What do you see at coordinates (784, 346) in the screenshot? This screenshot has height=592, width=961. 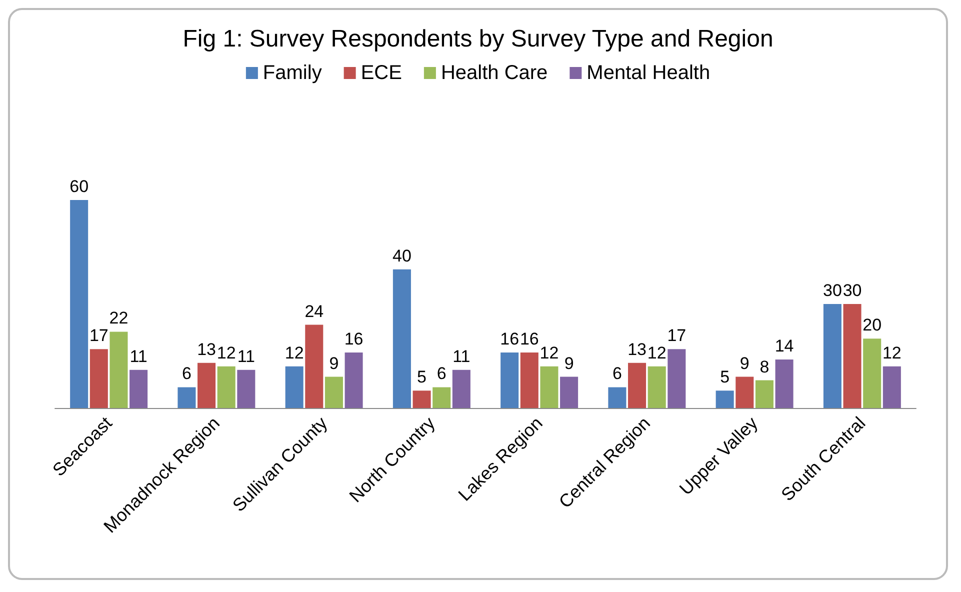 I see `data-label: 14` at bounding box center [784, 346].